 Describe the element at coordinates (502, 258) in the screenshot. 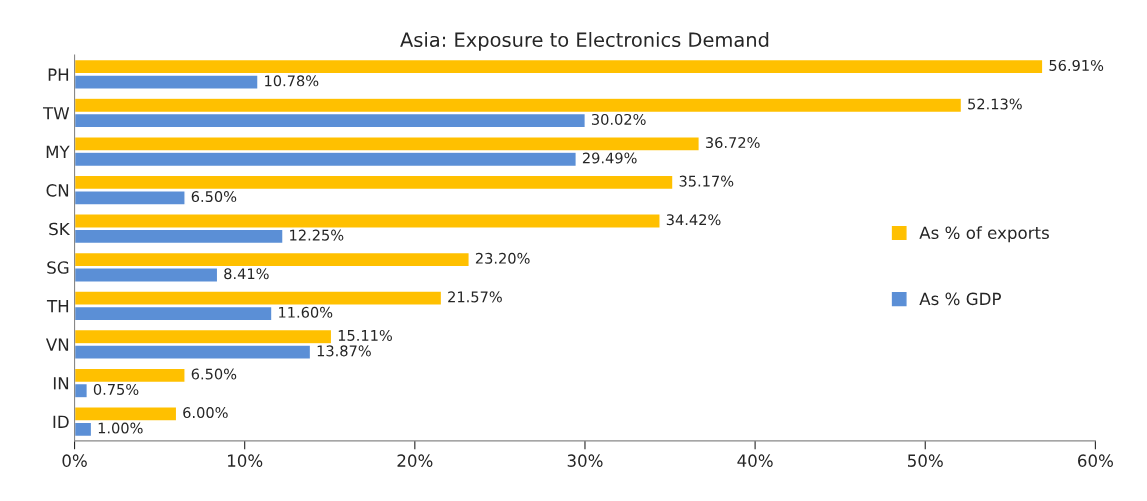

I see `data-label: 23.20%` at that location.